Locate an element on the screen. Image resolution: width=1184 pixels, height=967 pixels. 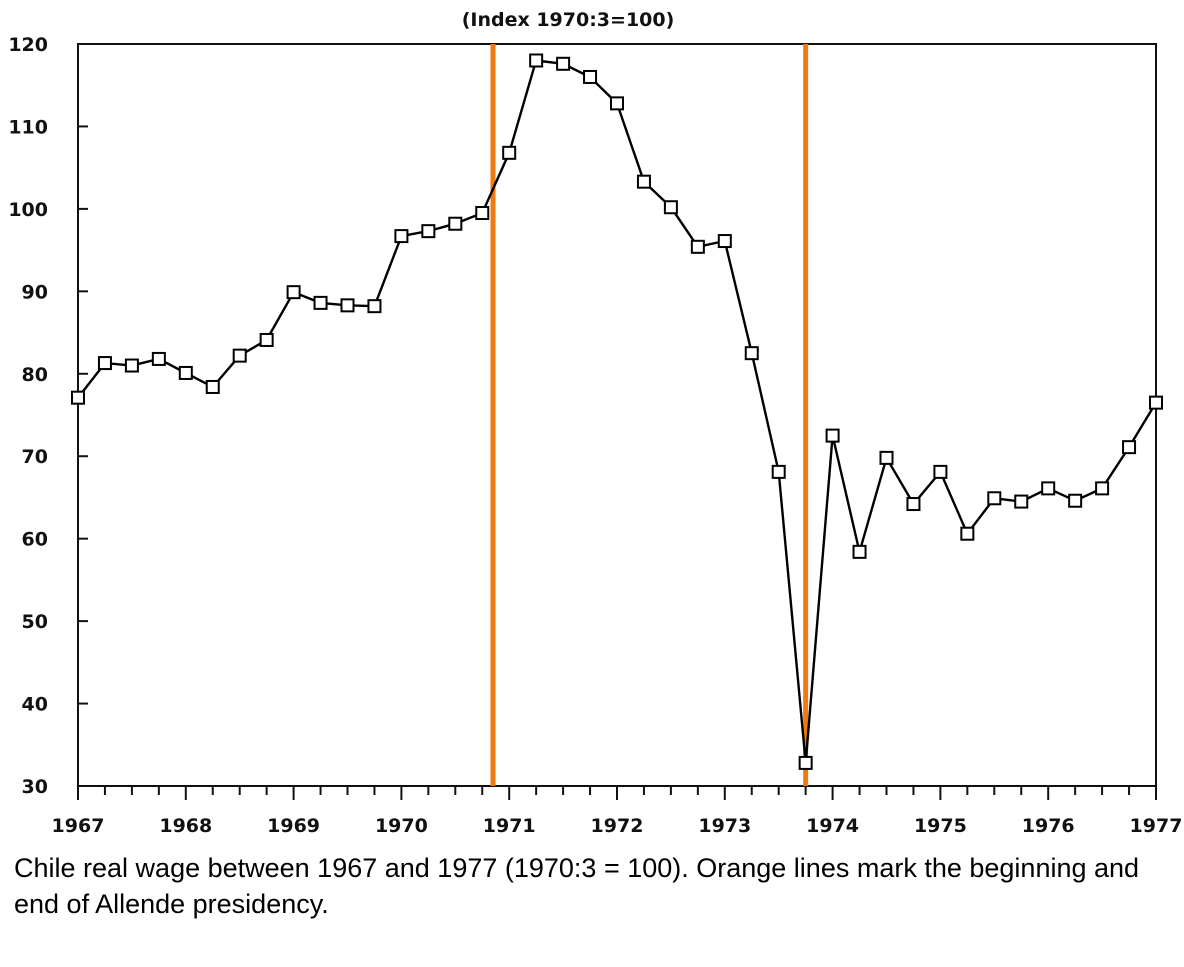
x-tick-label: 1977 is located at coordinates (1156, 826).